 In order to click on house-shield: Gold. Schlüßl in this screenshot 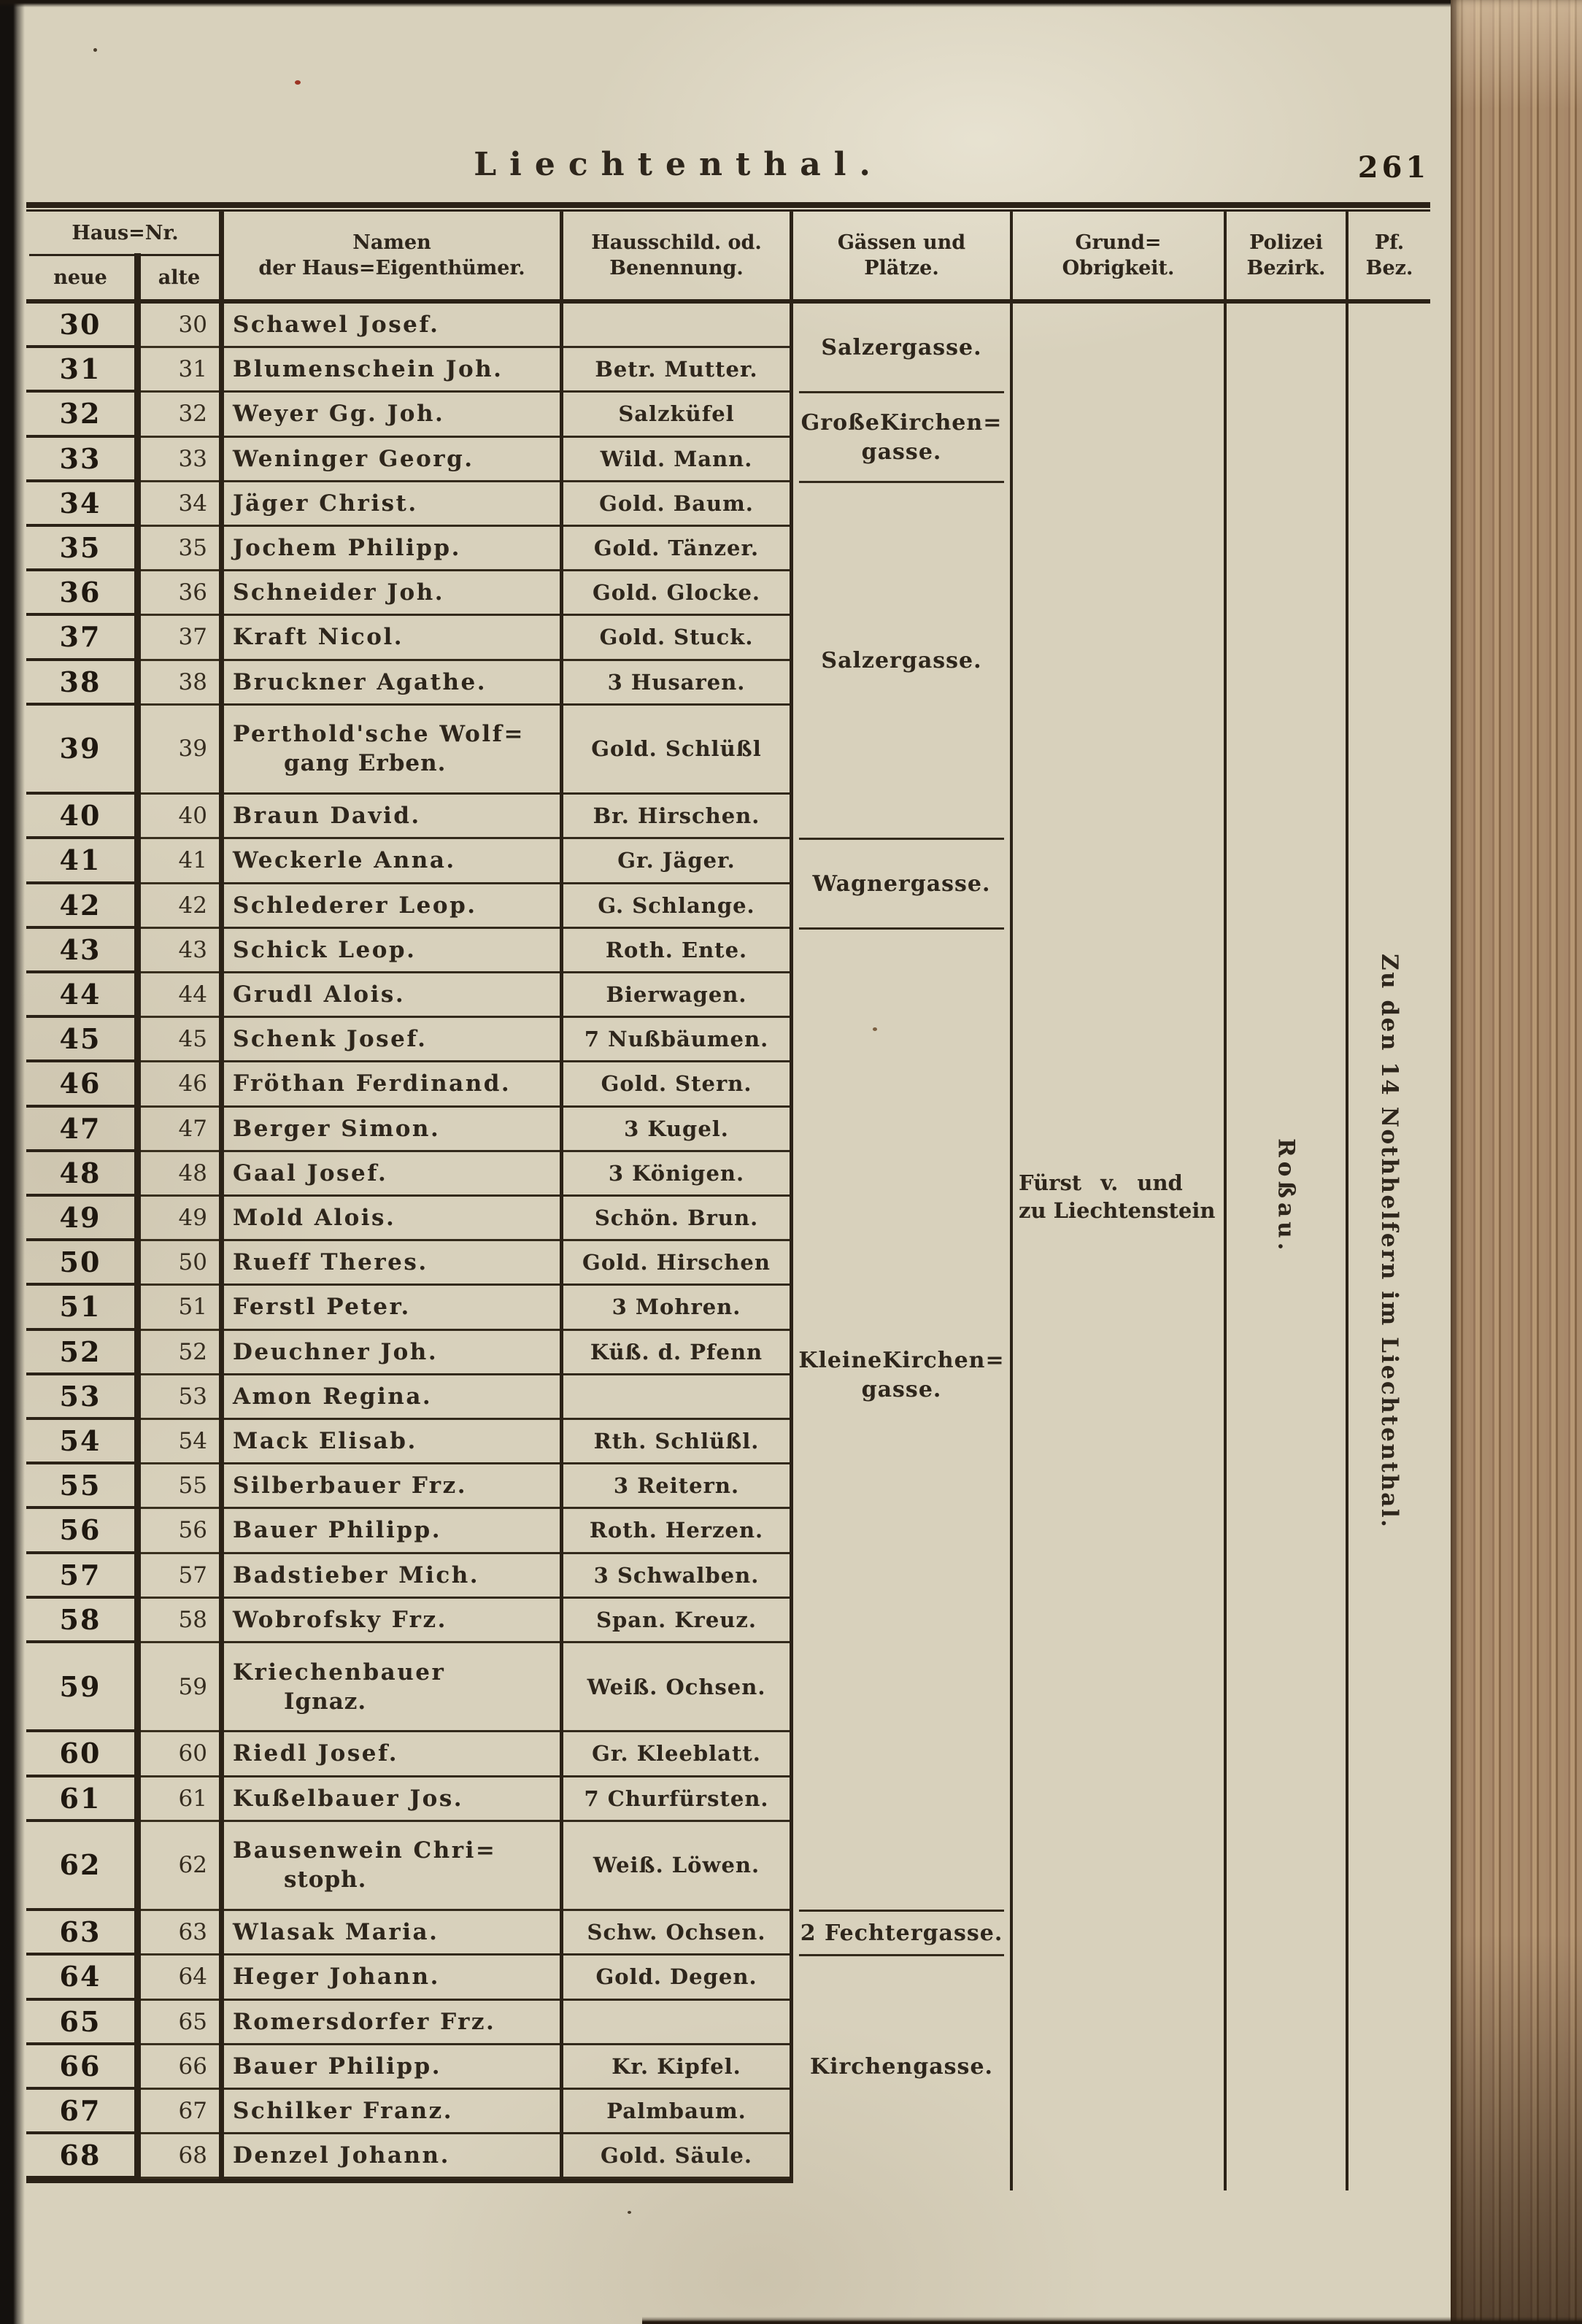, I will do `click(676, 750)`.